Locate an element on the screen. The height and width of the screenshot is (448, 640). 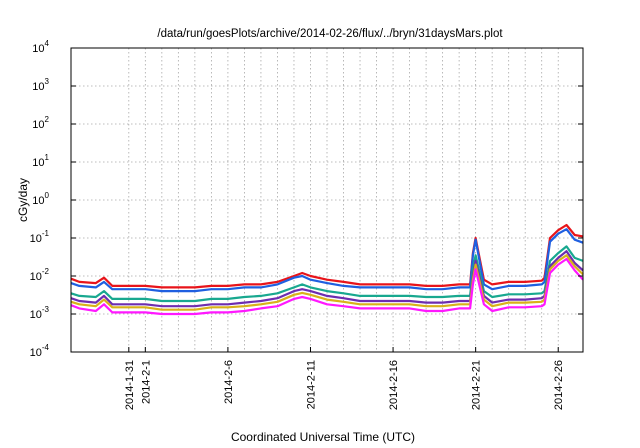
y-tick-label: 10⁴ is located at coordinates (40, 47).